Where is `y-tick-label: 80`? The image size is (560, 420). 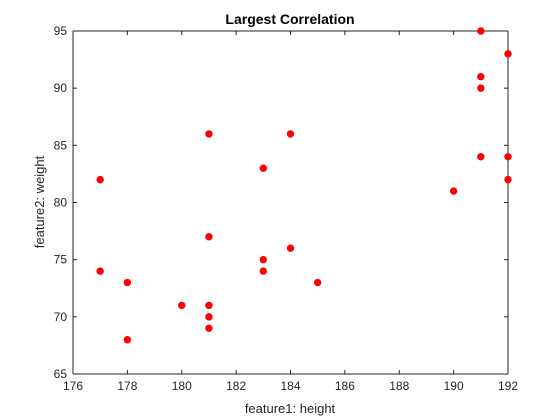
y-tick-label: 80 is located at coordinates (61, 203).